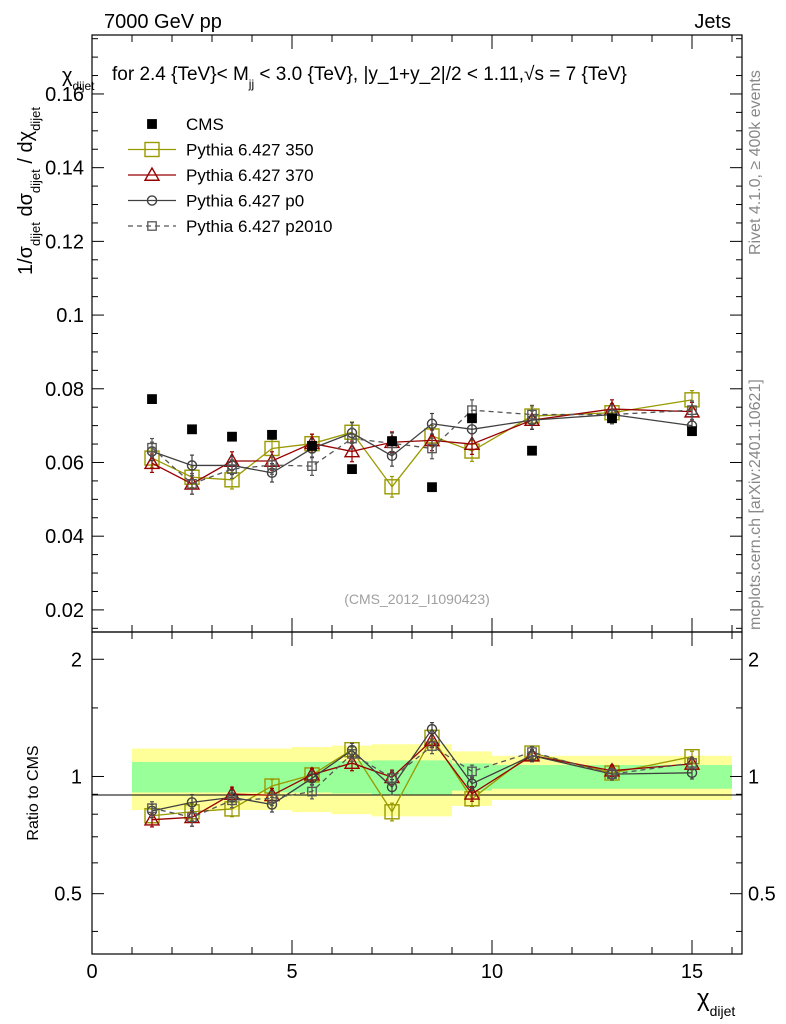 This screenshot has height=1024, width=786. I want to click on main-y-tick-label: 0.12, so click(64, 242).